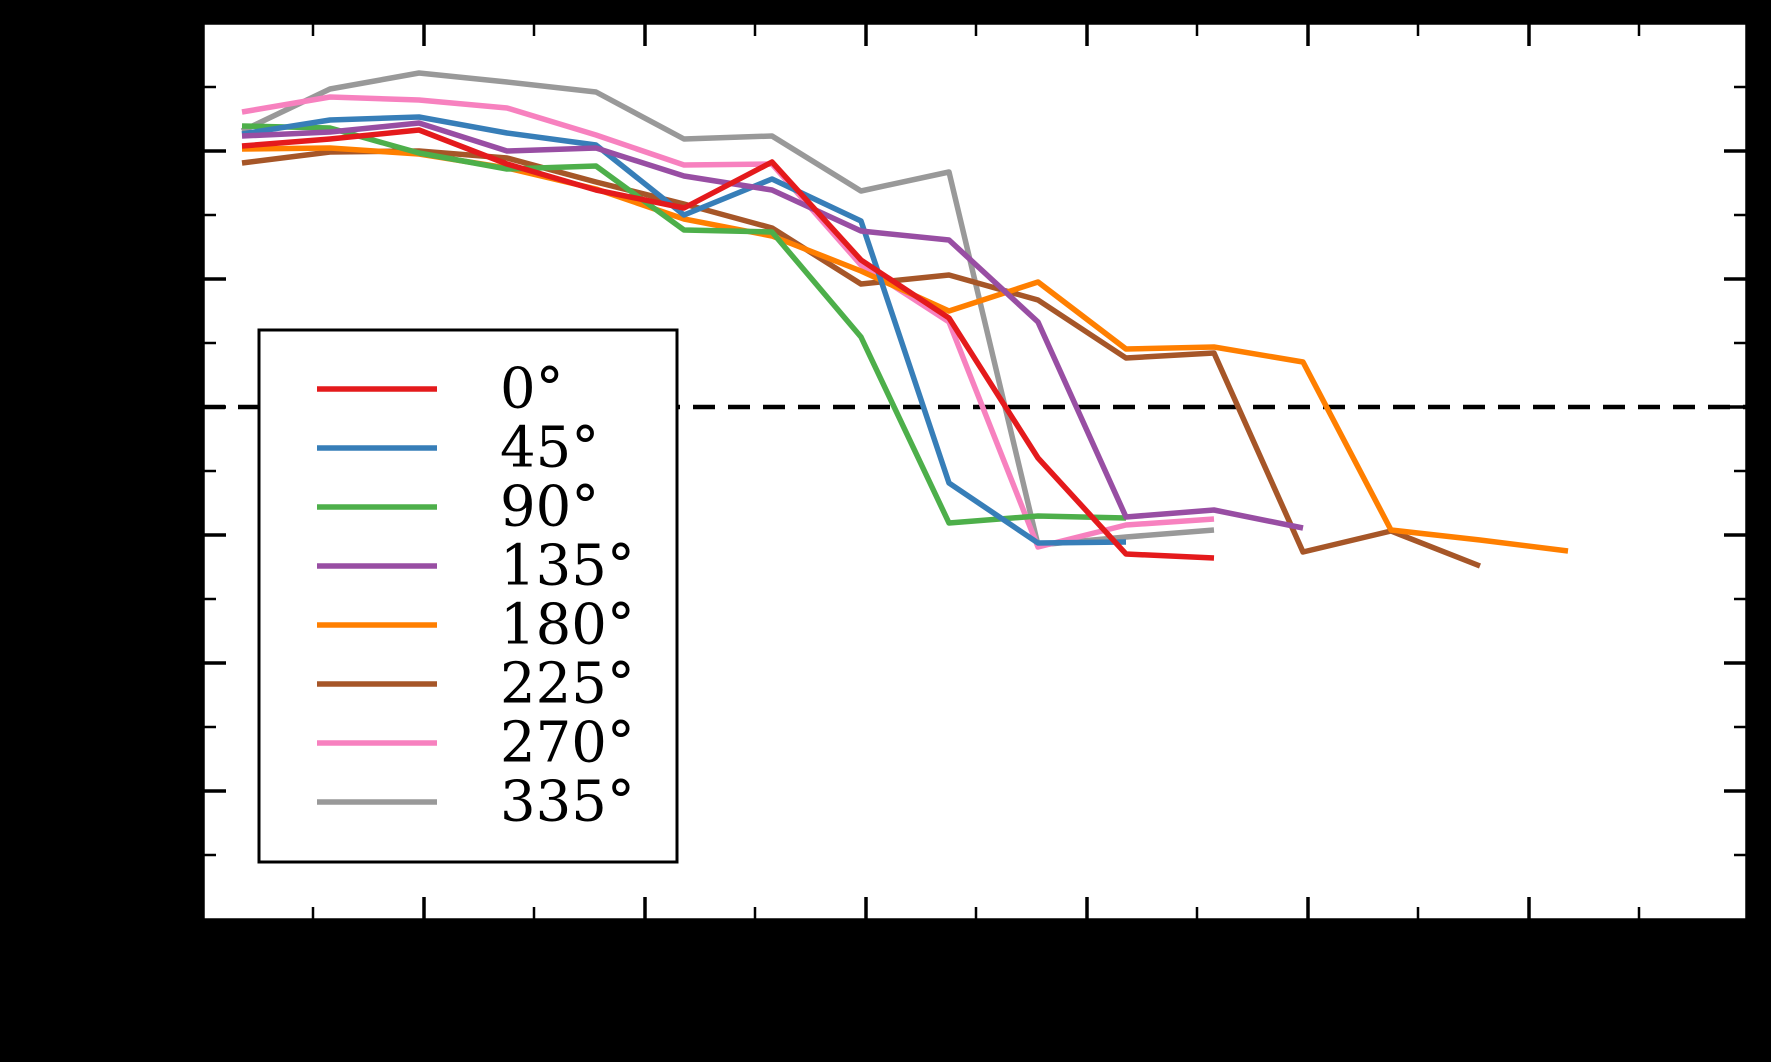  I want to click on legend-row-5: 225°, so click(476, 684).